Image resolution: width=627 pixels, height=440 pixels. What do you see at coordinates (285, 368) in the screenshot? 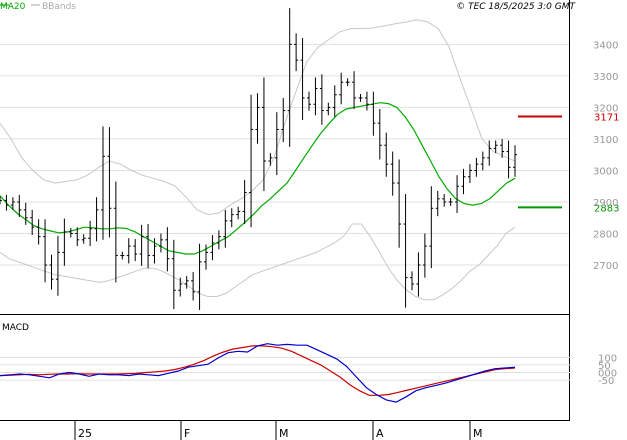
I see `macd-grid` at bounding box center [285, 368].